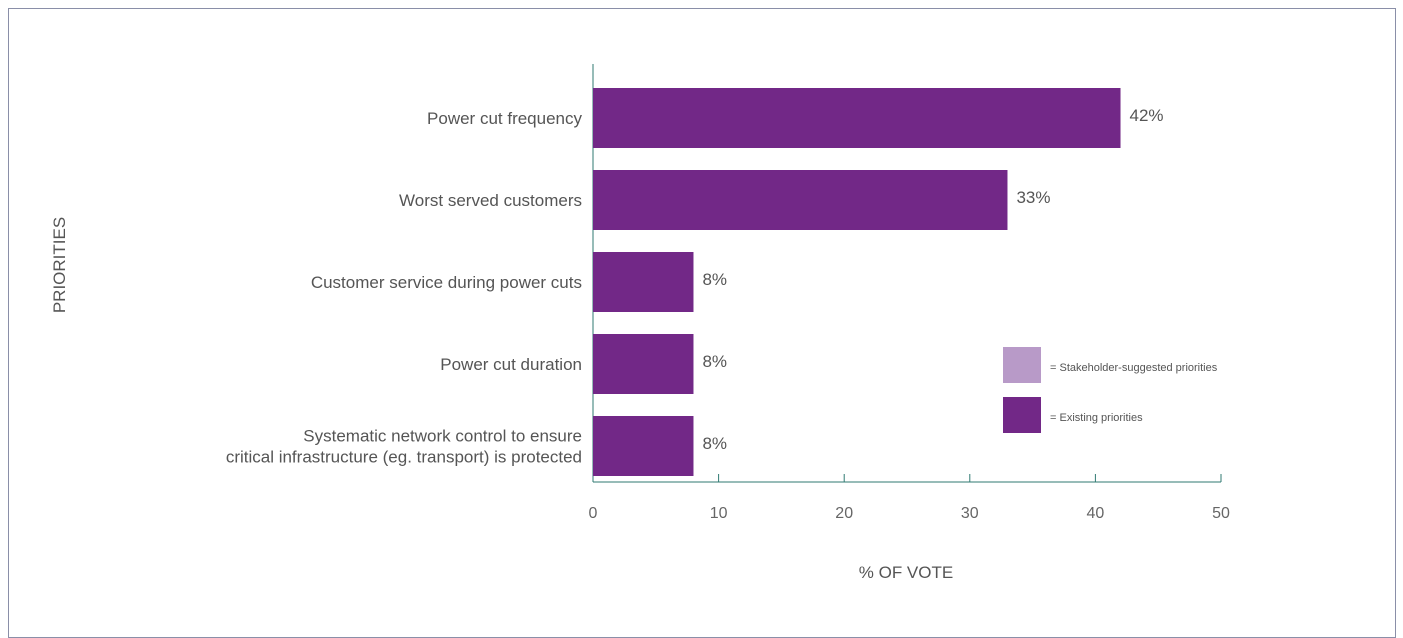  I want to click on value-label: 42%, so click(1147, 115).